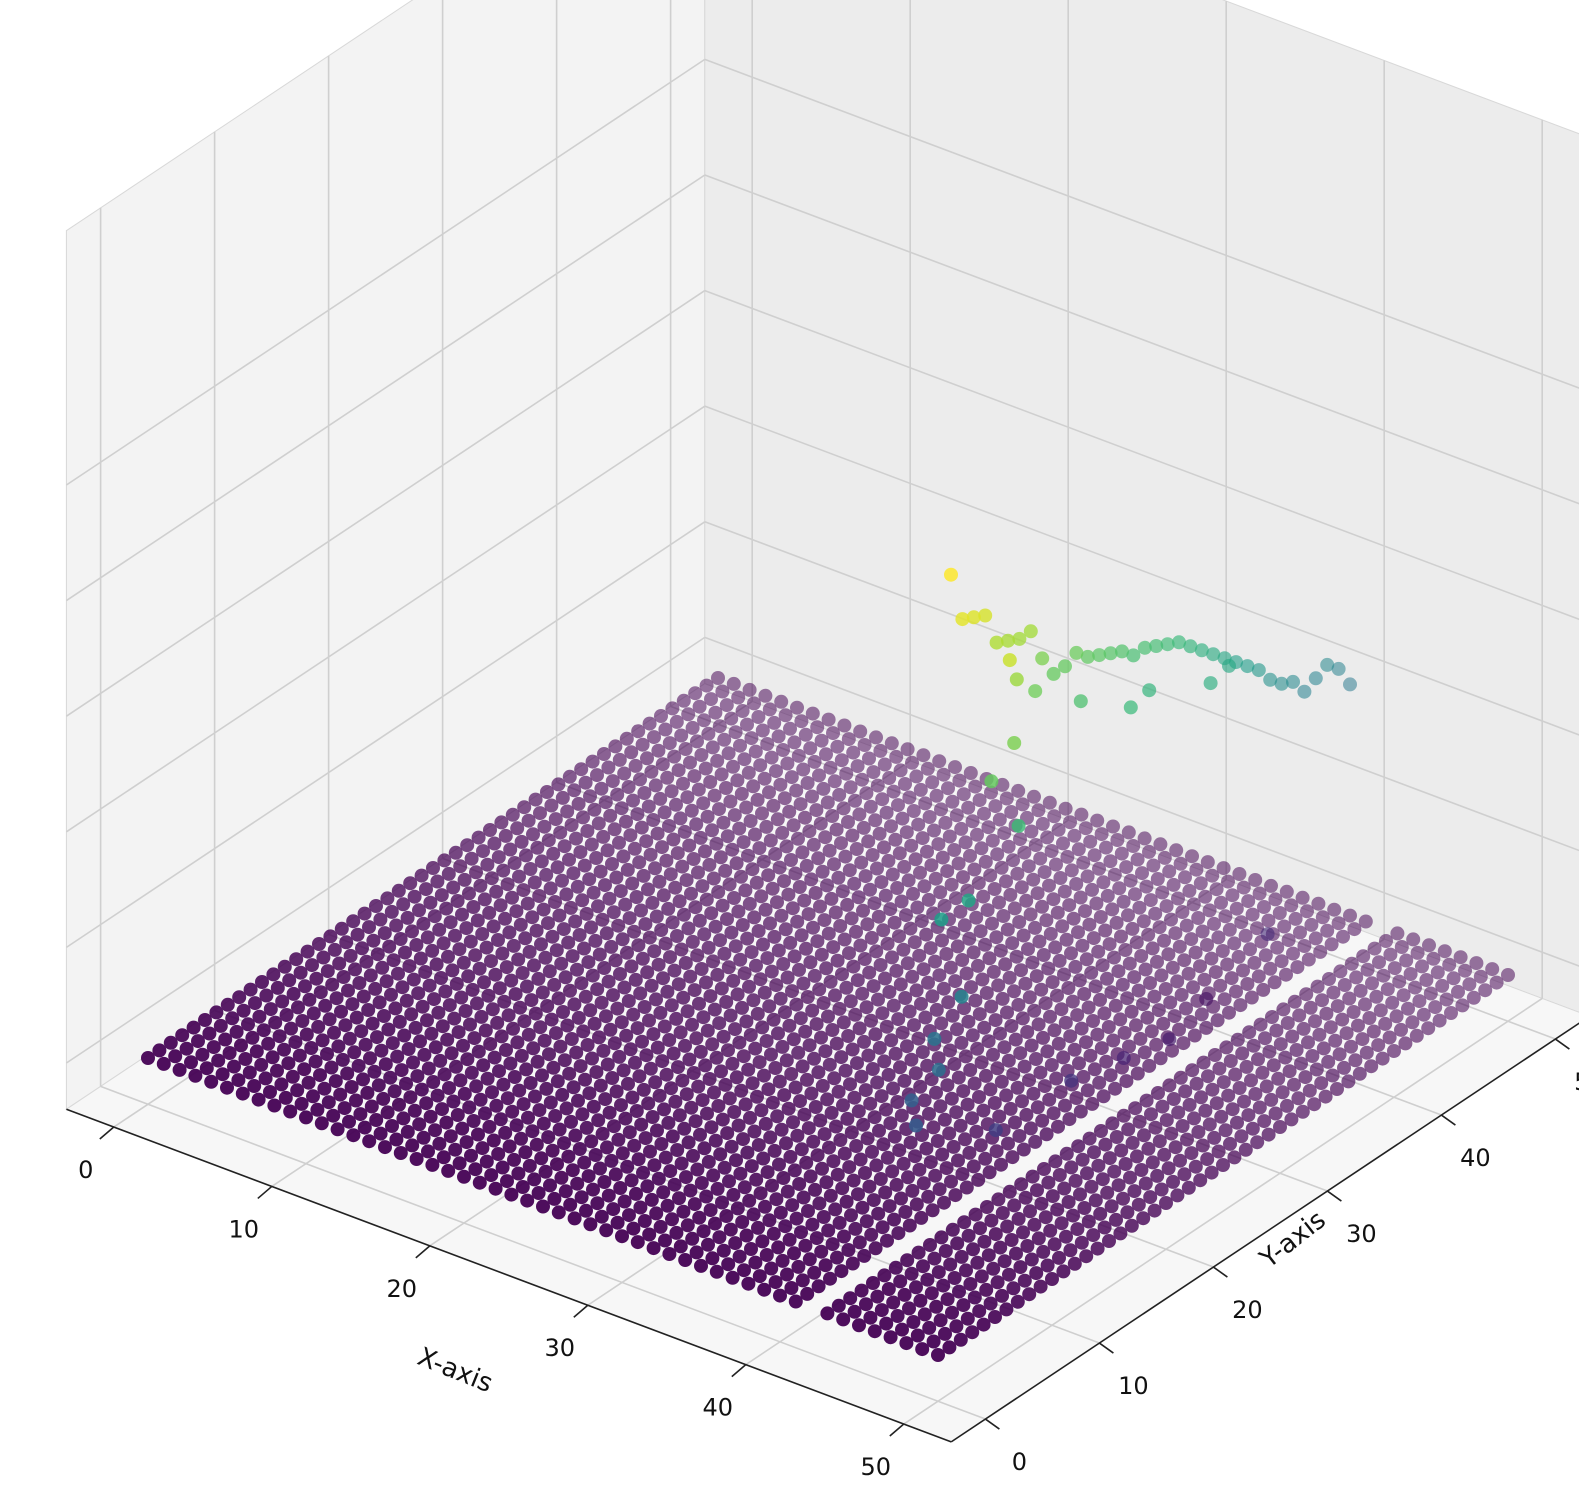 The image size is (1579, 1510). Describe the element at coordinates (265, 1192) in the screenshot. I see `x-tick` at that location.